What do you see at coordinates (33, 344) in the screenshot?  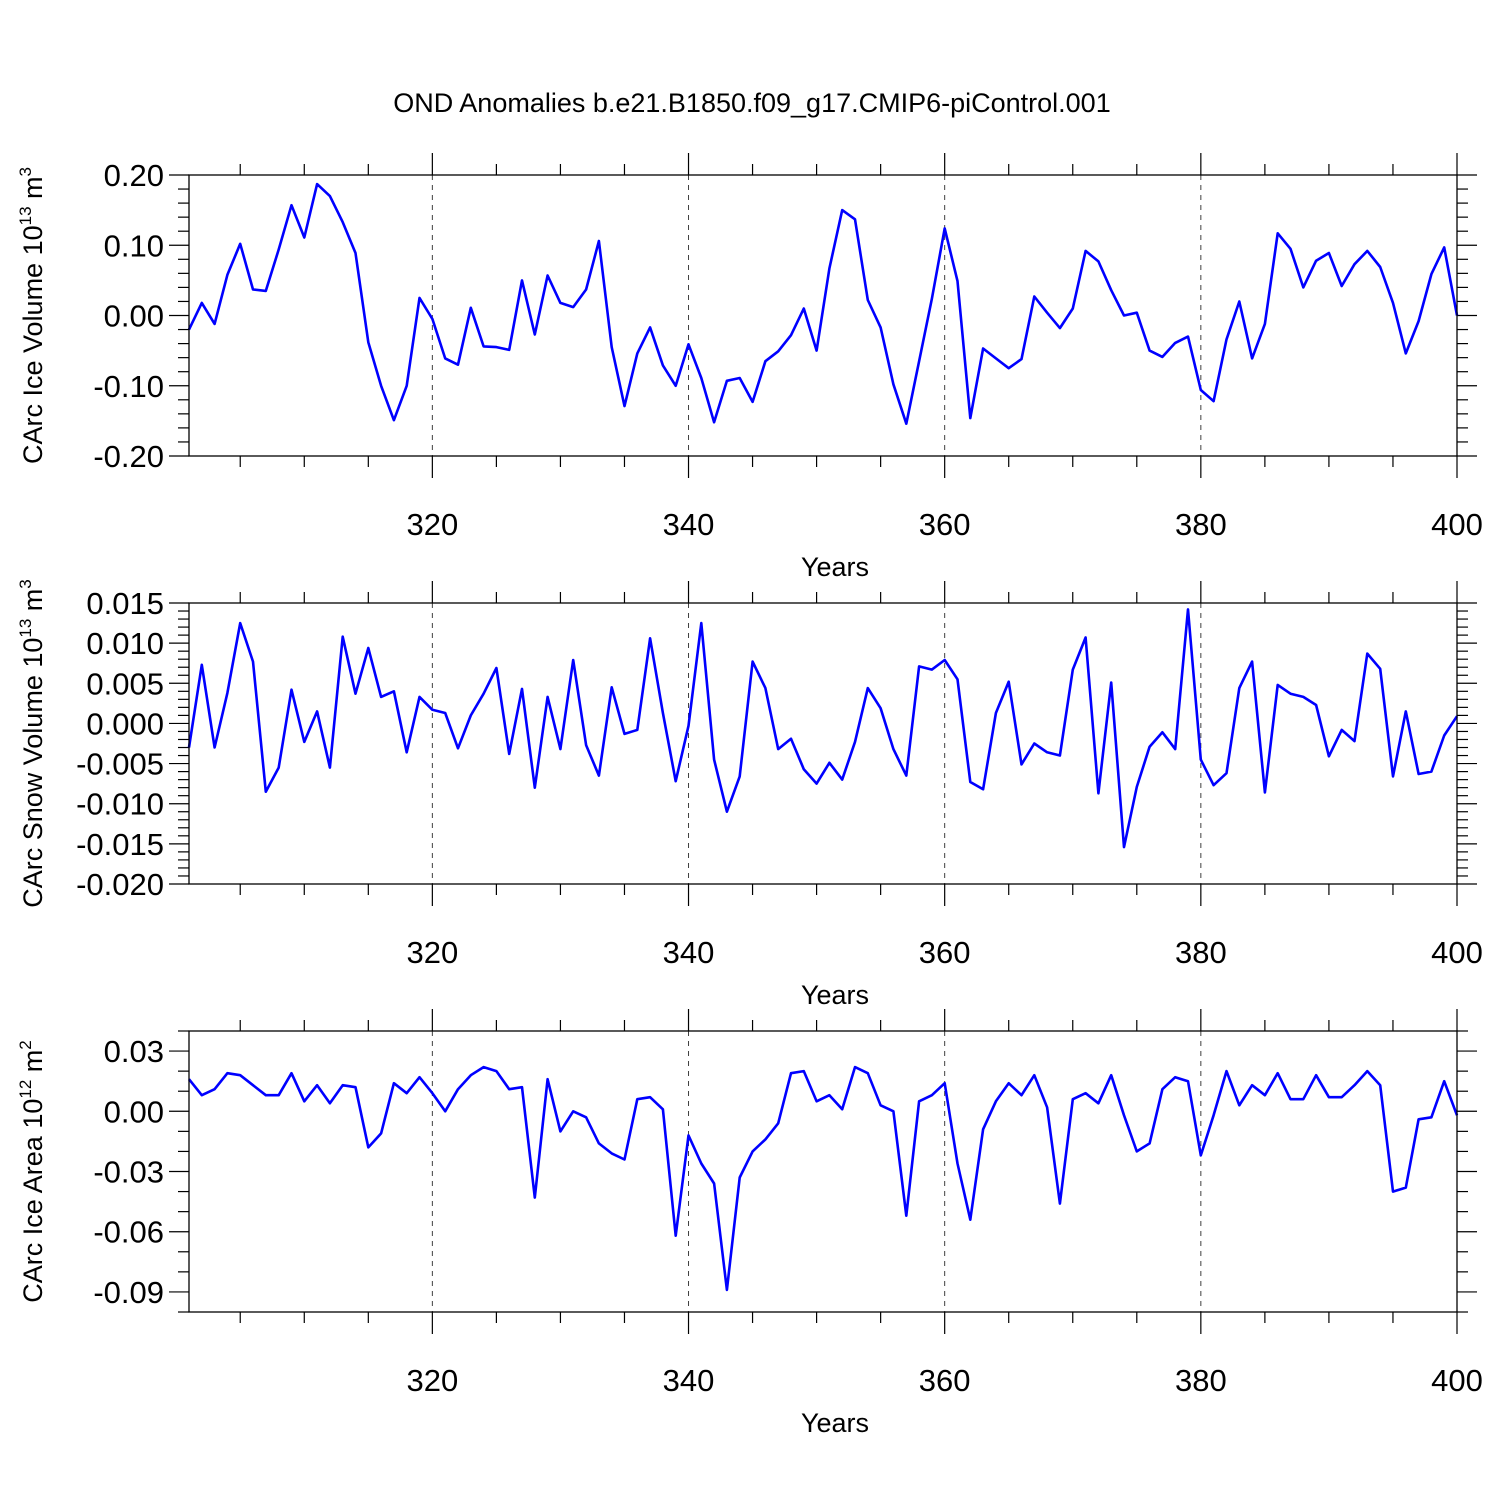 I see `y-axis-label-main: CArc Ice Volume 10` at bounding box center [33, 344].